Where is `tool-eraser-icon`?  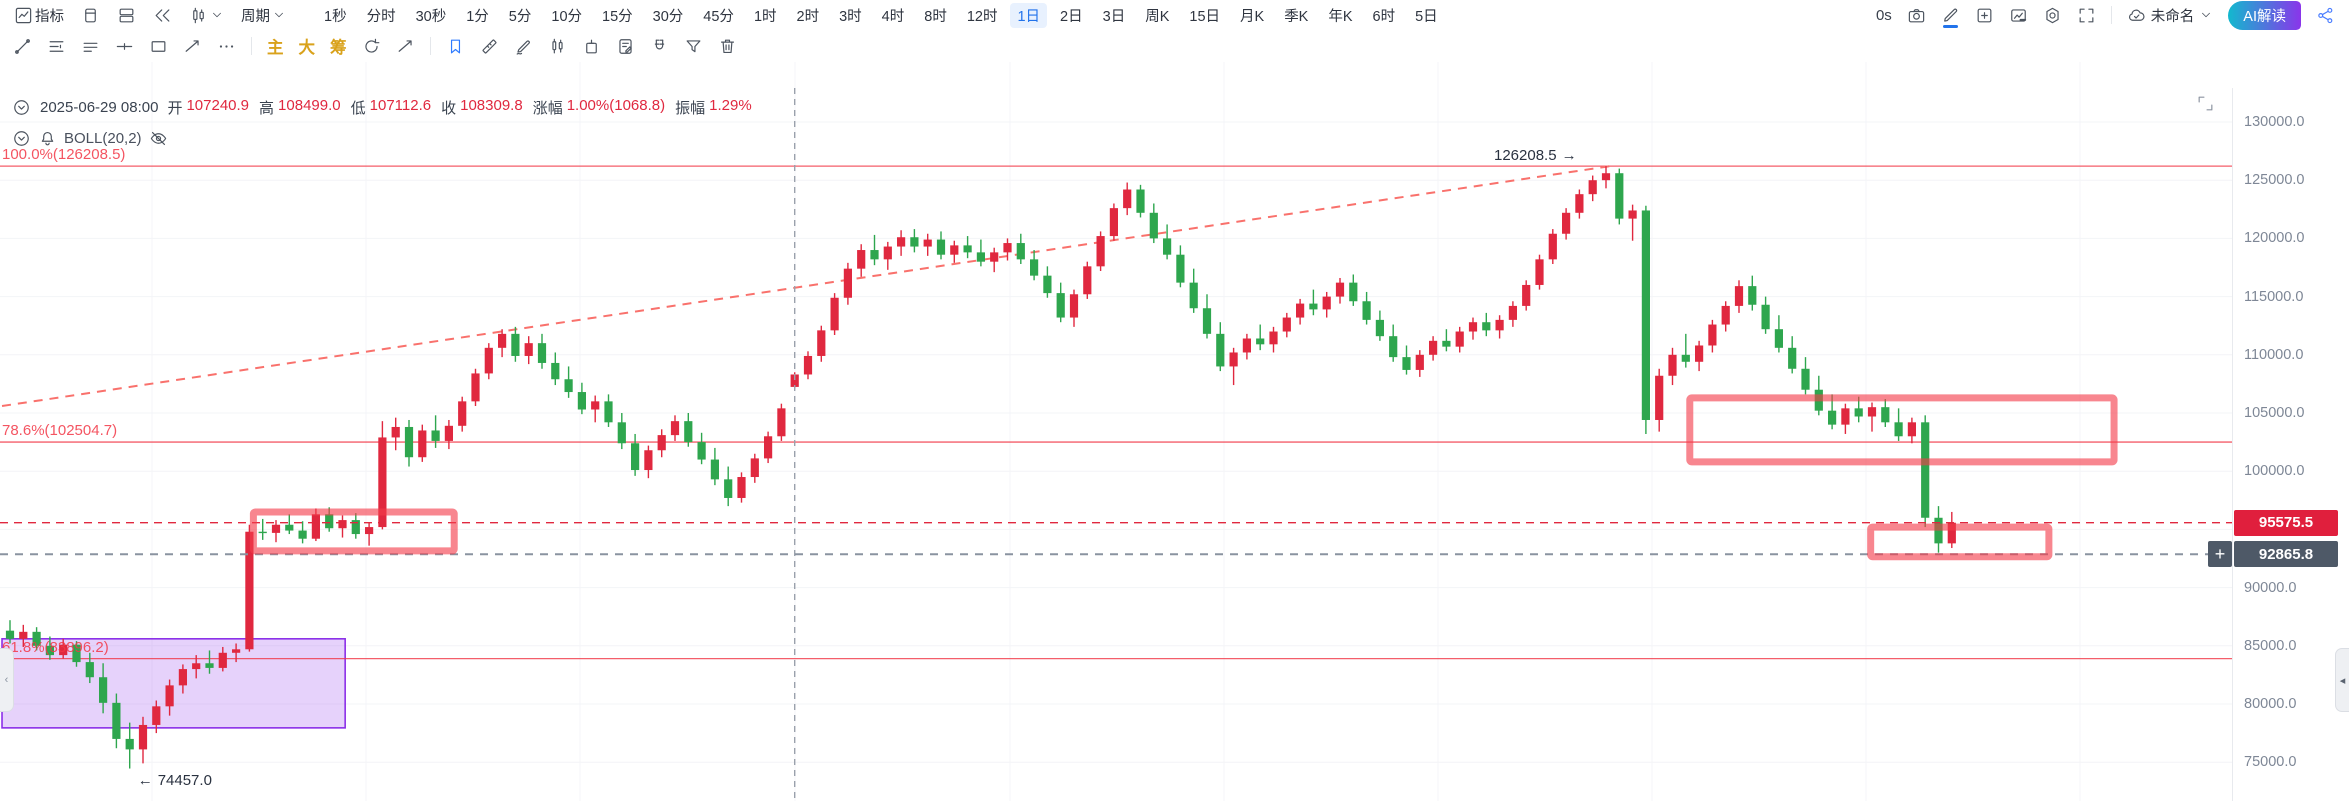 tool-eraser-icon is located at coordinates (489, 46).